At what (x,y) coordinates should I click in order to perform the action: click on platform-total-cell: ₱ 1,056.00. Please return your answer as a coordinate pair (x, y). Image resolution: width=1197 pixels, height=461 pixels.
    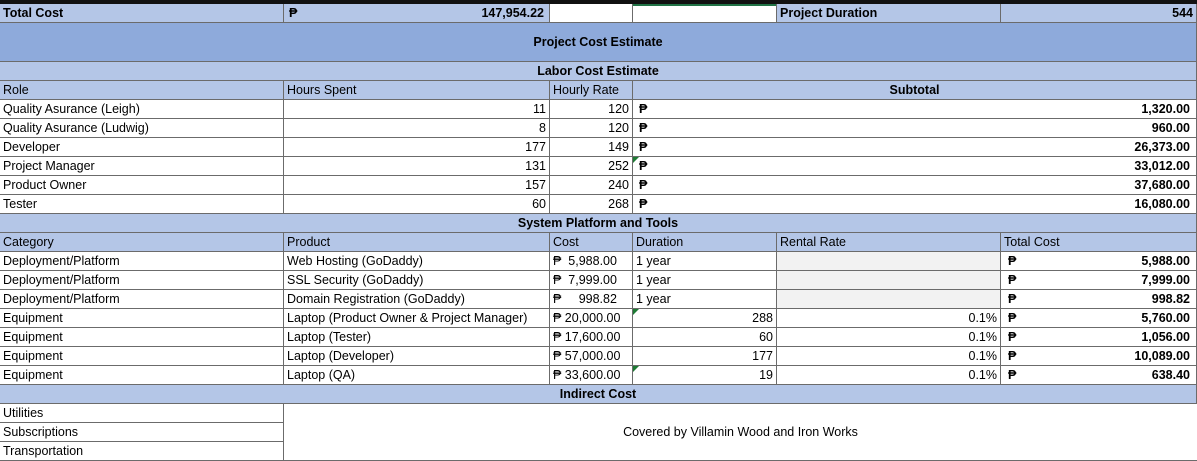
    Looking at the image, I should click on (1099, 337).